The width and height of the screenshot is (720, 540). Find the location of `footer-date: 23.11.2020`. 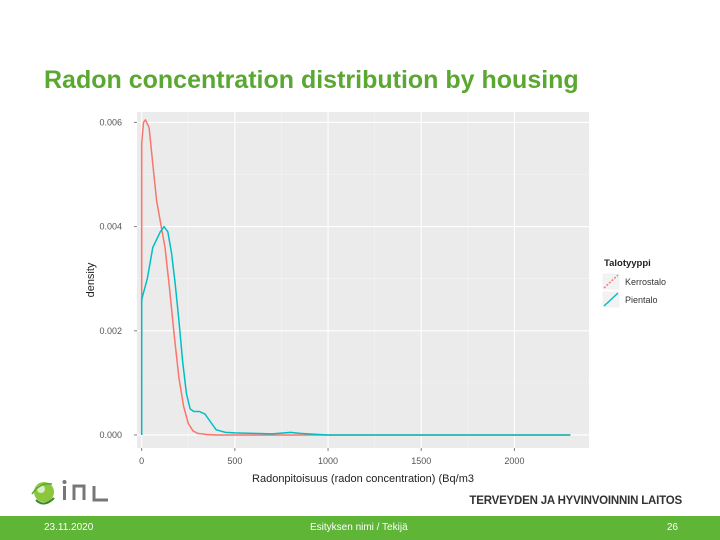

footer-date: 23.11.2020 is located at coordinates (69, 527).